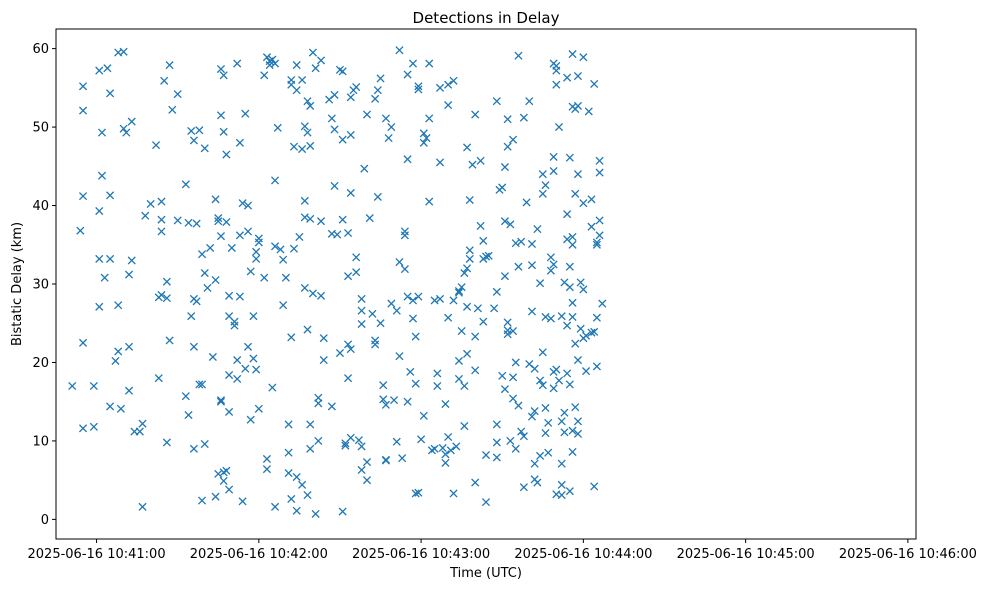  What do you see at coordinates (259, 554) in the screenshot?
I see `x-tick-label: 2025-06-16 10:42:00` at bounding box center [259, 554].